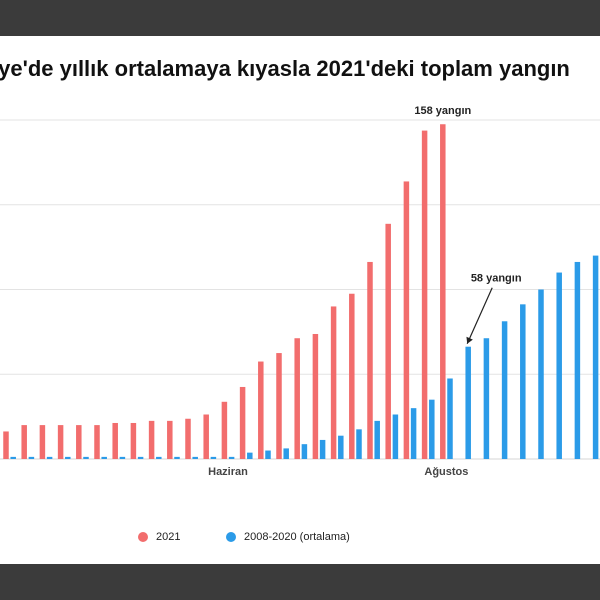 This screenshot has height=600, width=600. What do you see at coordinates (297, 537) in the screenshot?
I see `legend-label-average: 2008-2020 (ortalama)` at bounding box center [297, 537].